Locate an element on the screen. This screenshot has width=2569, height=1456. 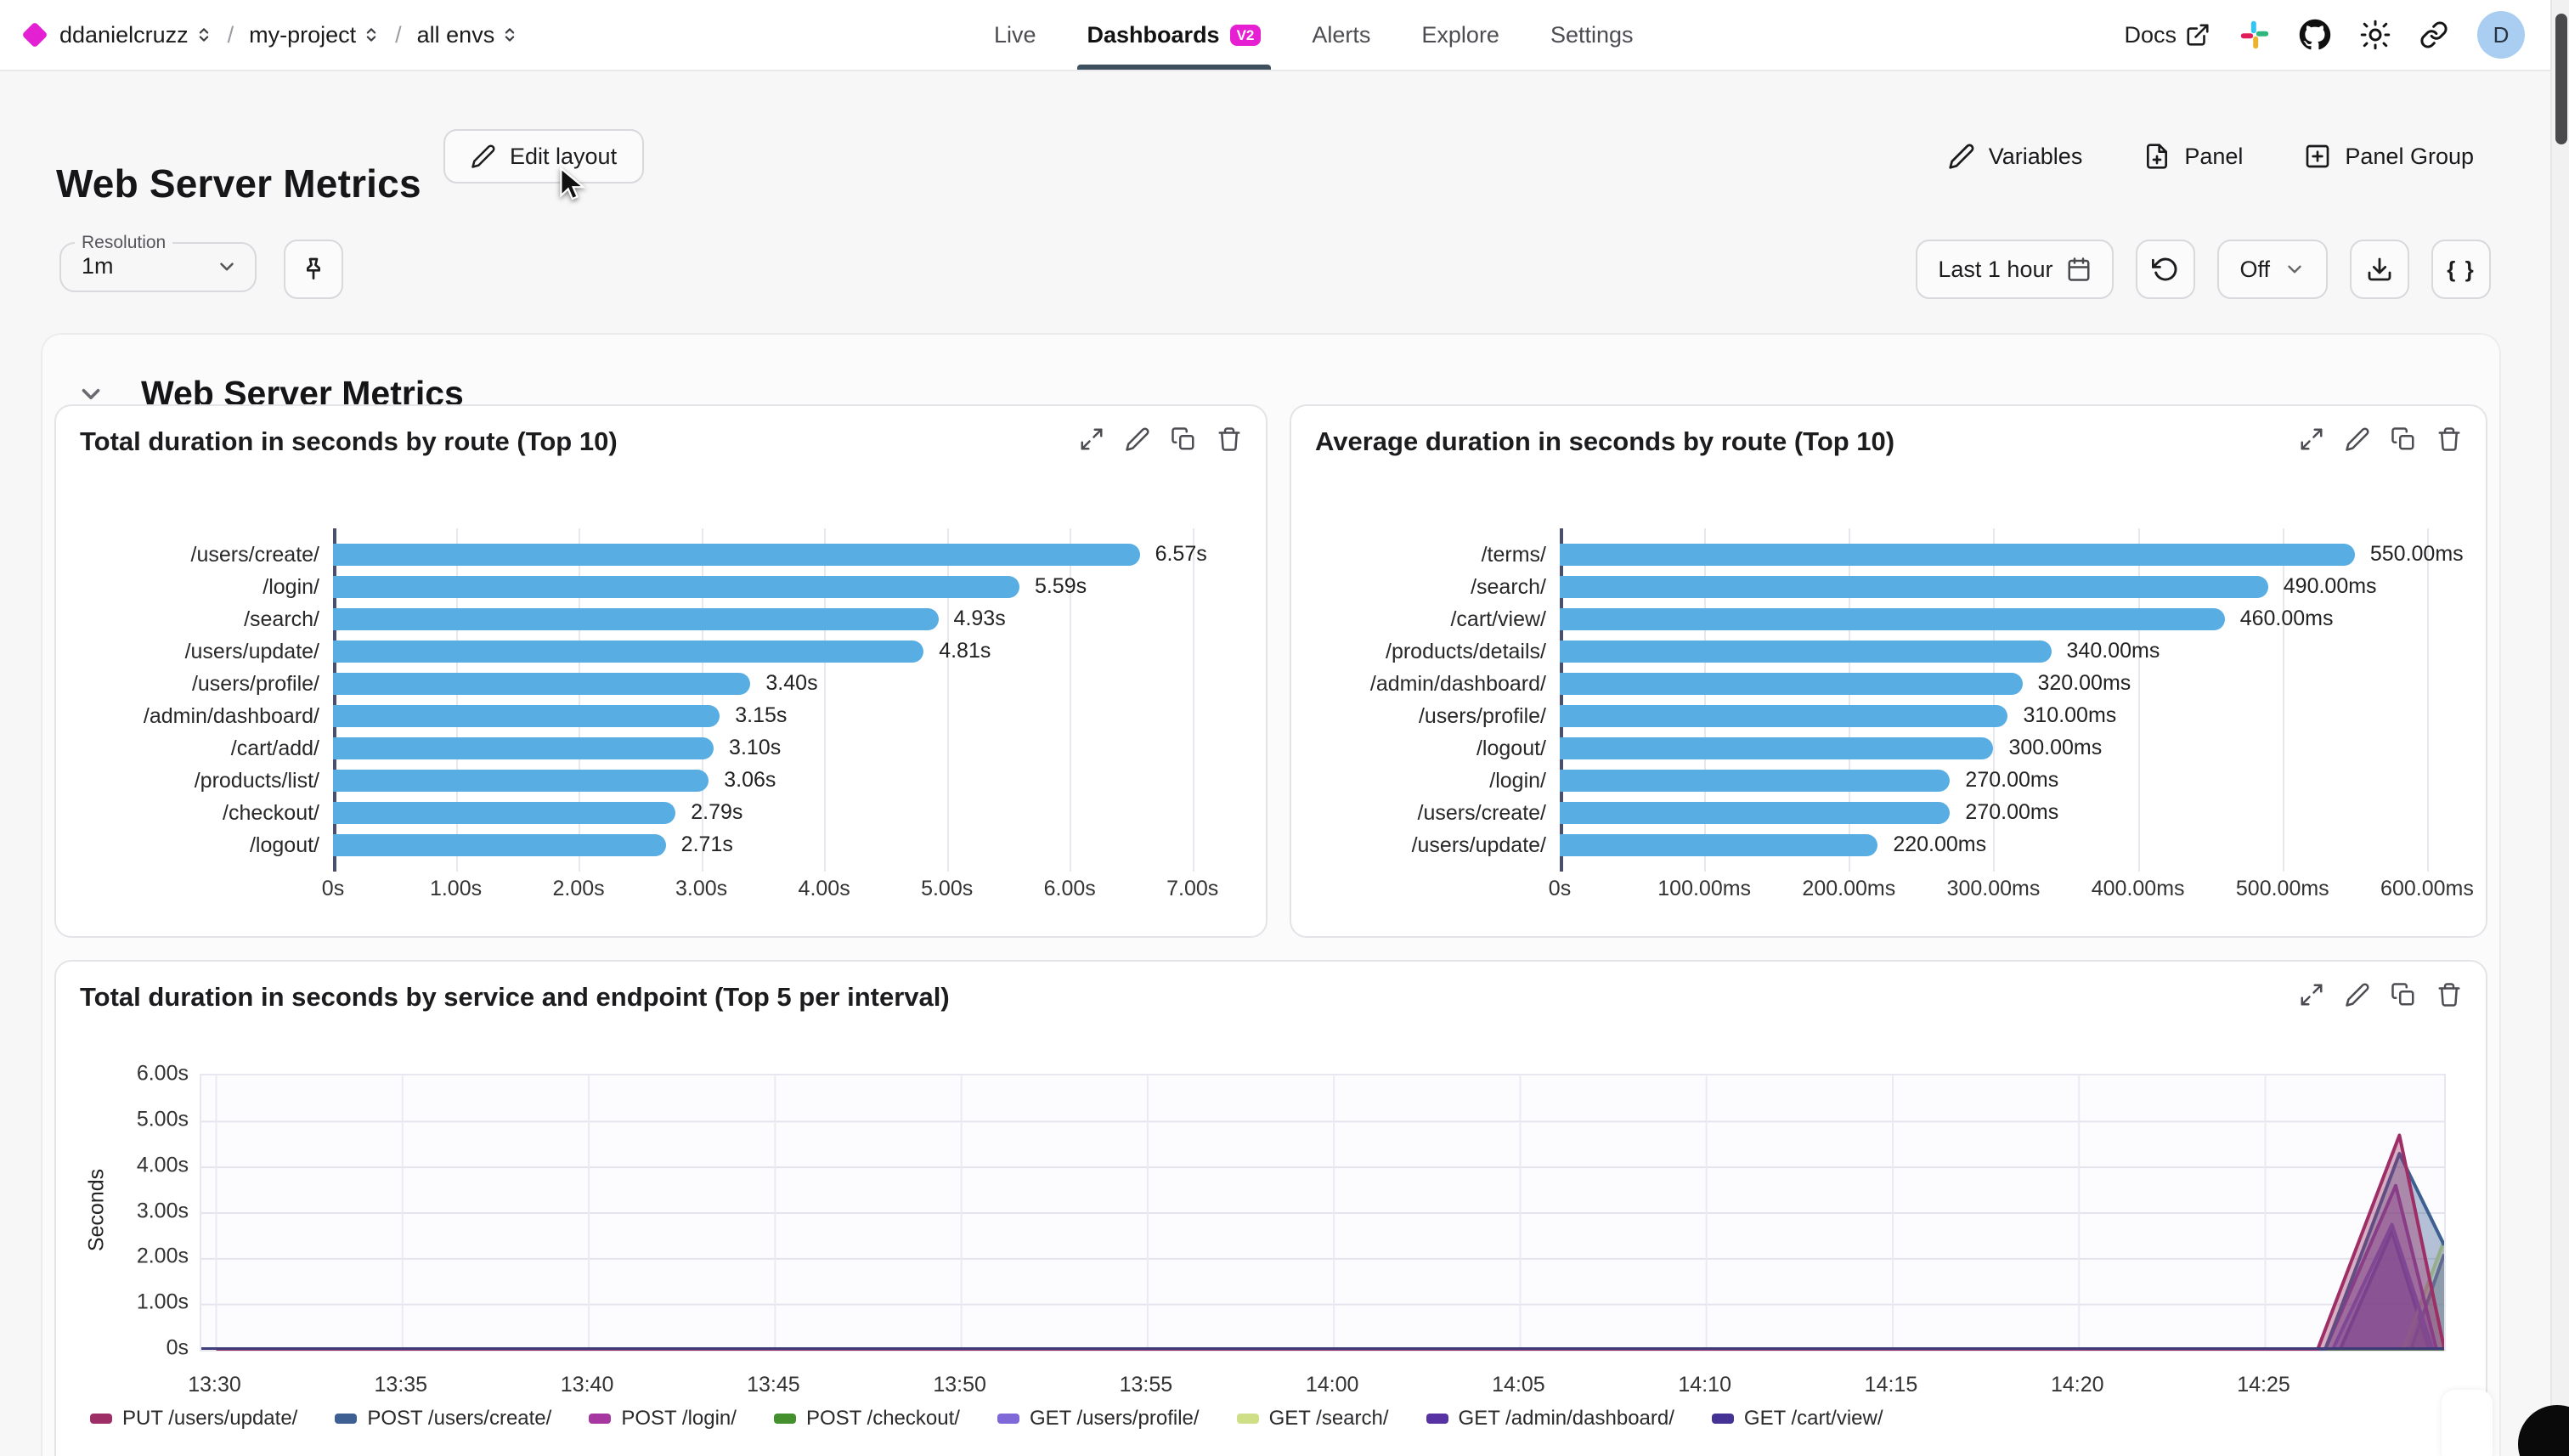
tab-alerts: Alerts is located at coordinates (1341, 35).